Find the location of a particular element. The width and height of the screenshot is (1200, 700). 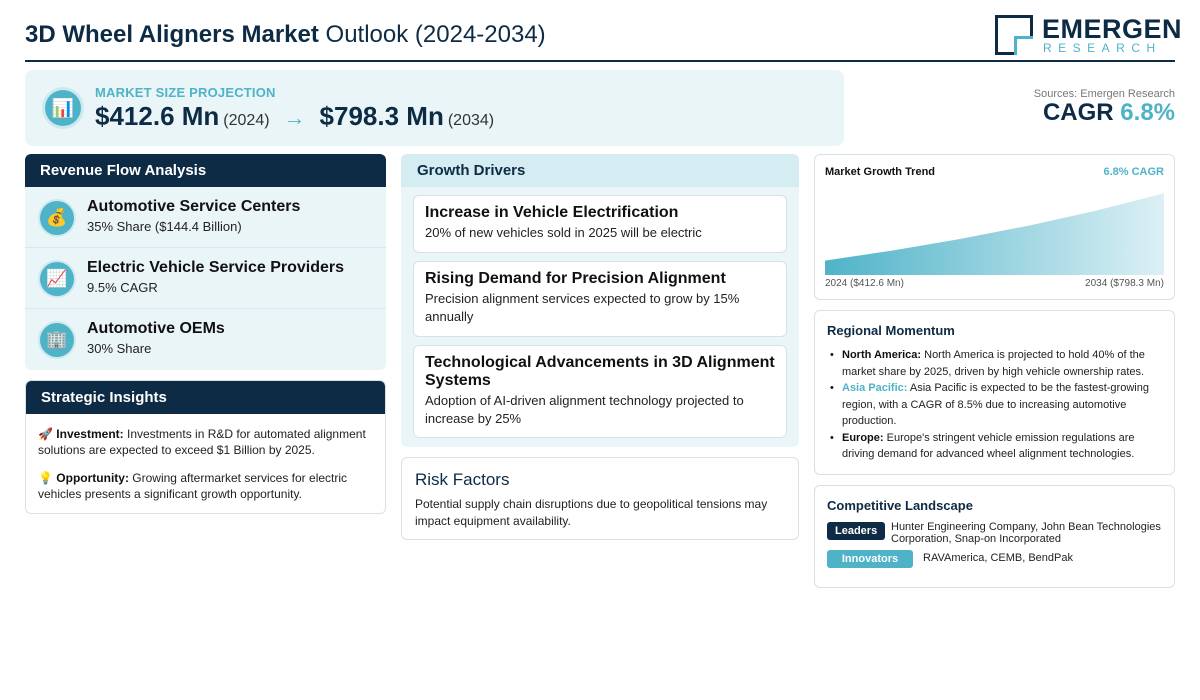

leaders-badge: Leaders is located at coordinates (856, 531).